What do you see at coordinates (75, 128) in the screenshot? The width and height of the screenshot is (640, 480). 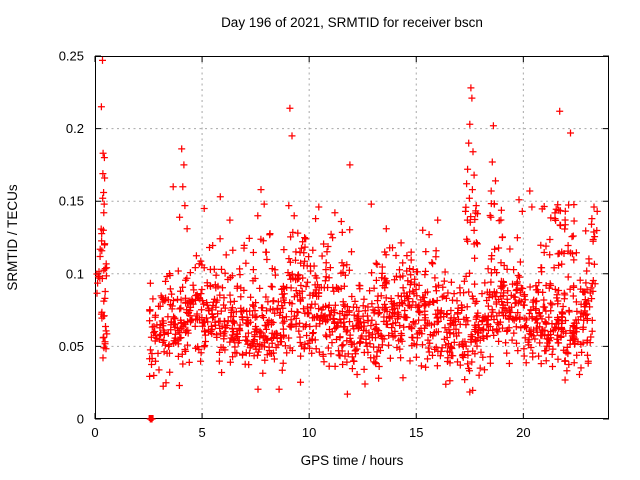 I see `y-tick-label-0.2: 0.2` at bounding box center [75, 128].